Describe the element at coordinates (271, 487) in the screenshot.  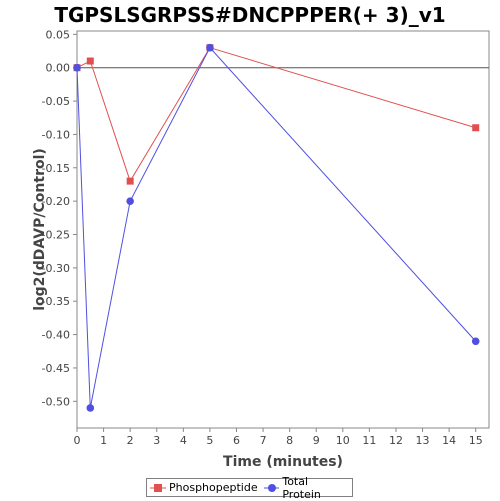
I see `legend-marker-circle-icon` at that location.